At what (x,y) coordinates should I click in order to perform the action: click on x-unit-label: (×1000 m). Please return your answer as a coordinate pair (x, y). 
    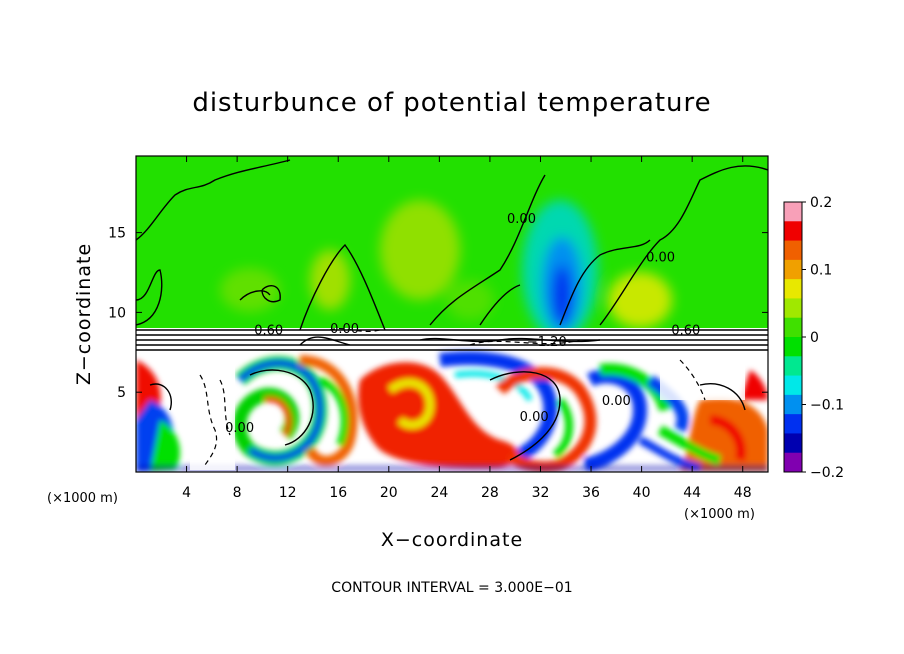
    Looking at the image, I should click on (719, 514).